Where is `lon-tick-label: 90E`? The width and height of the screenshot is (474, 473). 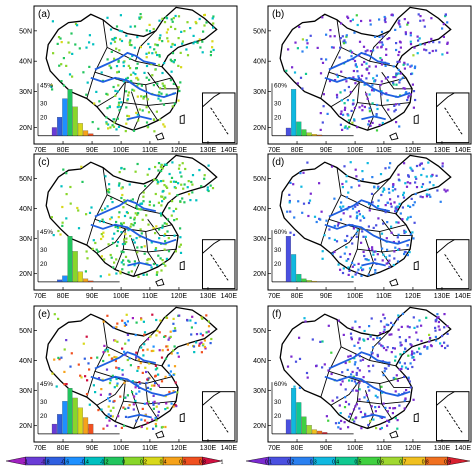 lon-tick-label: 90E is located at coordinates (326, 150).